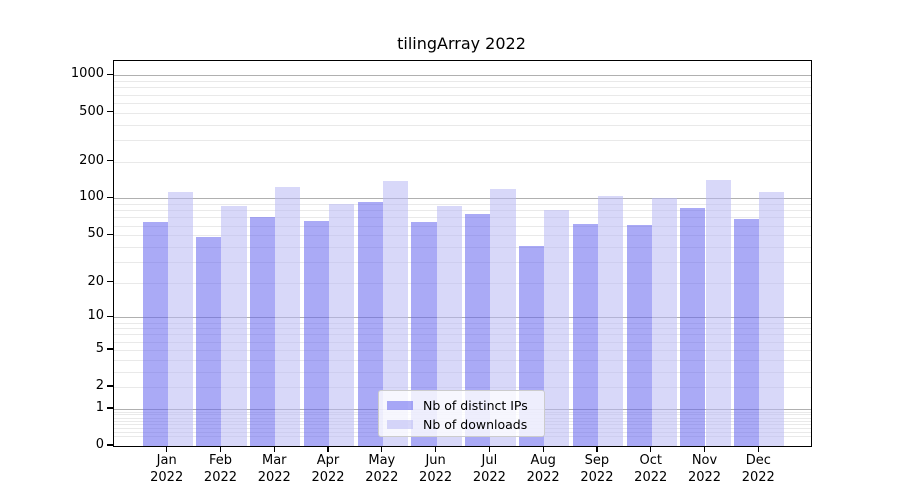  Describe the element at coordinates (274, 460) in the screenshot. I see `x-tick-month: Mar` at that location.